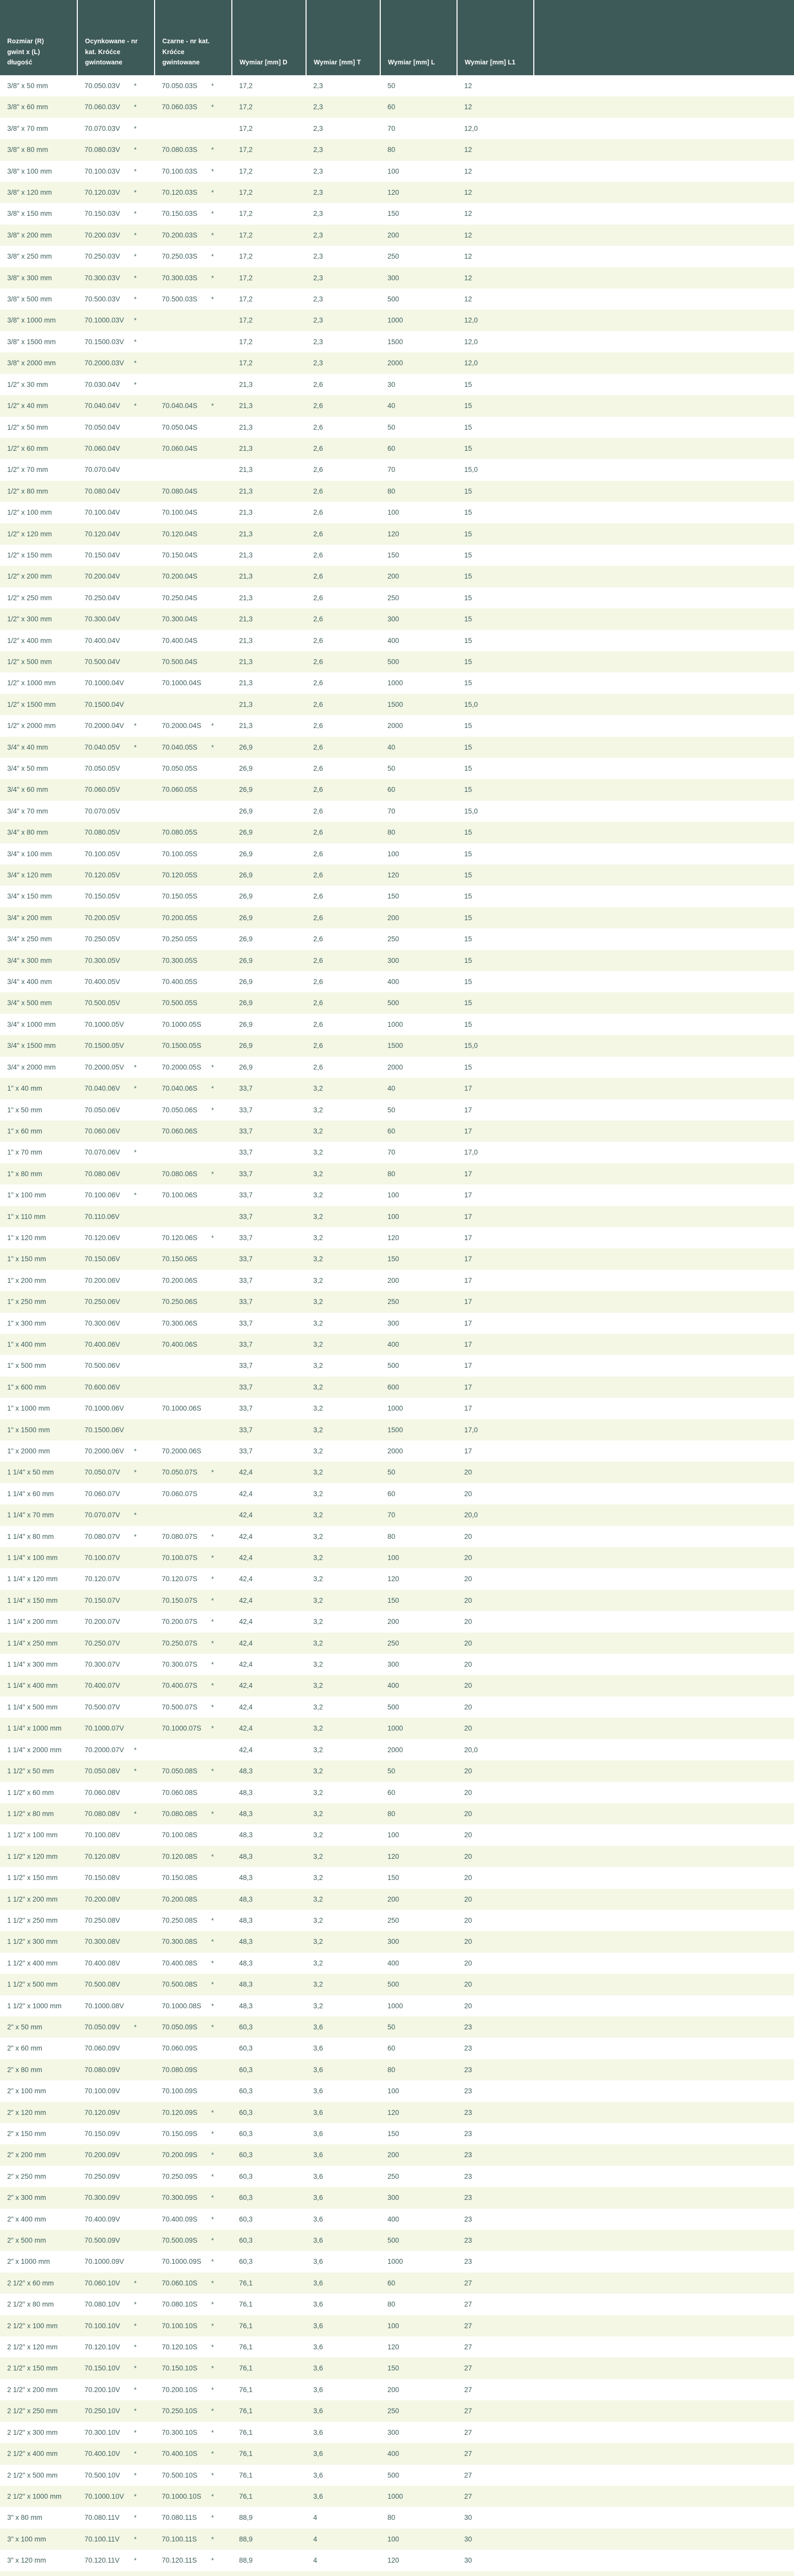 This screenshot has width=794, height=2576. What do you see at coordinates (116, 106) in the screenshot?
I see `cell-galvanized-cat-no: 70.060.03V *` at bounding box center [116, 106].